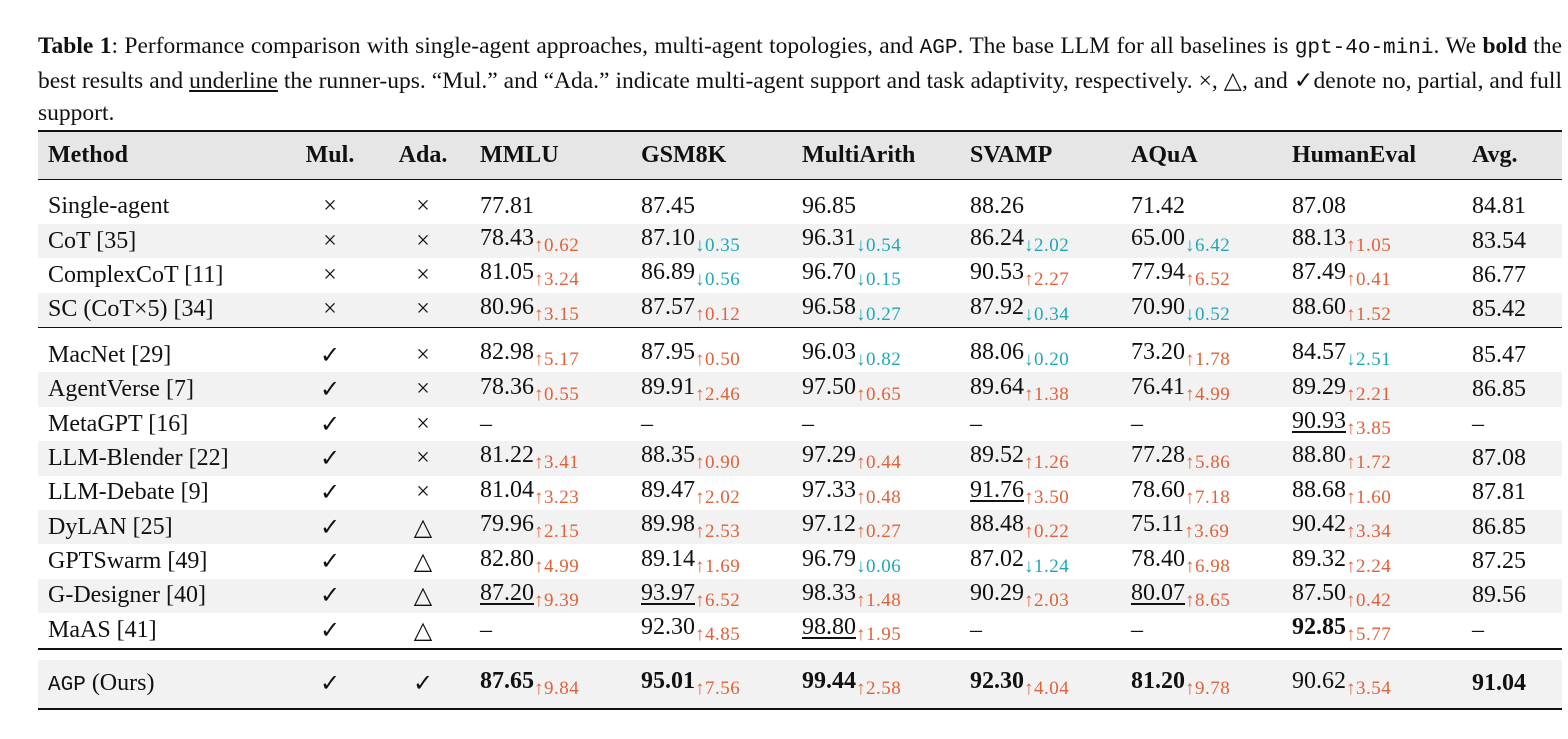  Describe the element at coordinates (1369, 360) in the screenshot. I see `cell-delta: ↓2.51` at that location.